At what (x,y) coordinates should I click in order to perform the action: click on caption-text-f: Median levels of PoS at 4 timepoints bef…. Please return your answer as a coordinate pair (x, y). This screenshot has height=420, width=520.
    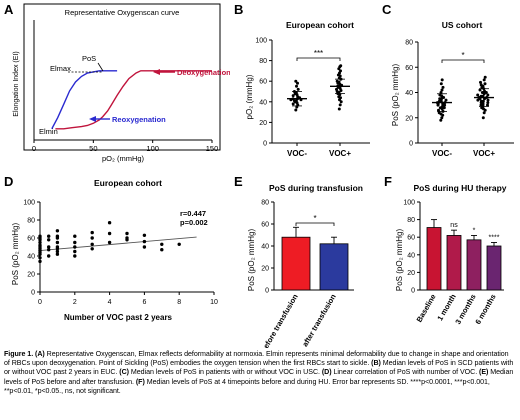
    Looking at the image, I should click on (247, 386).